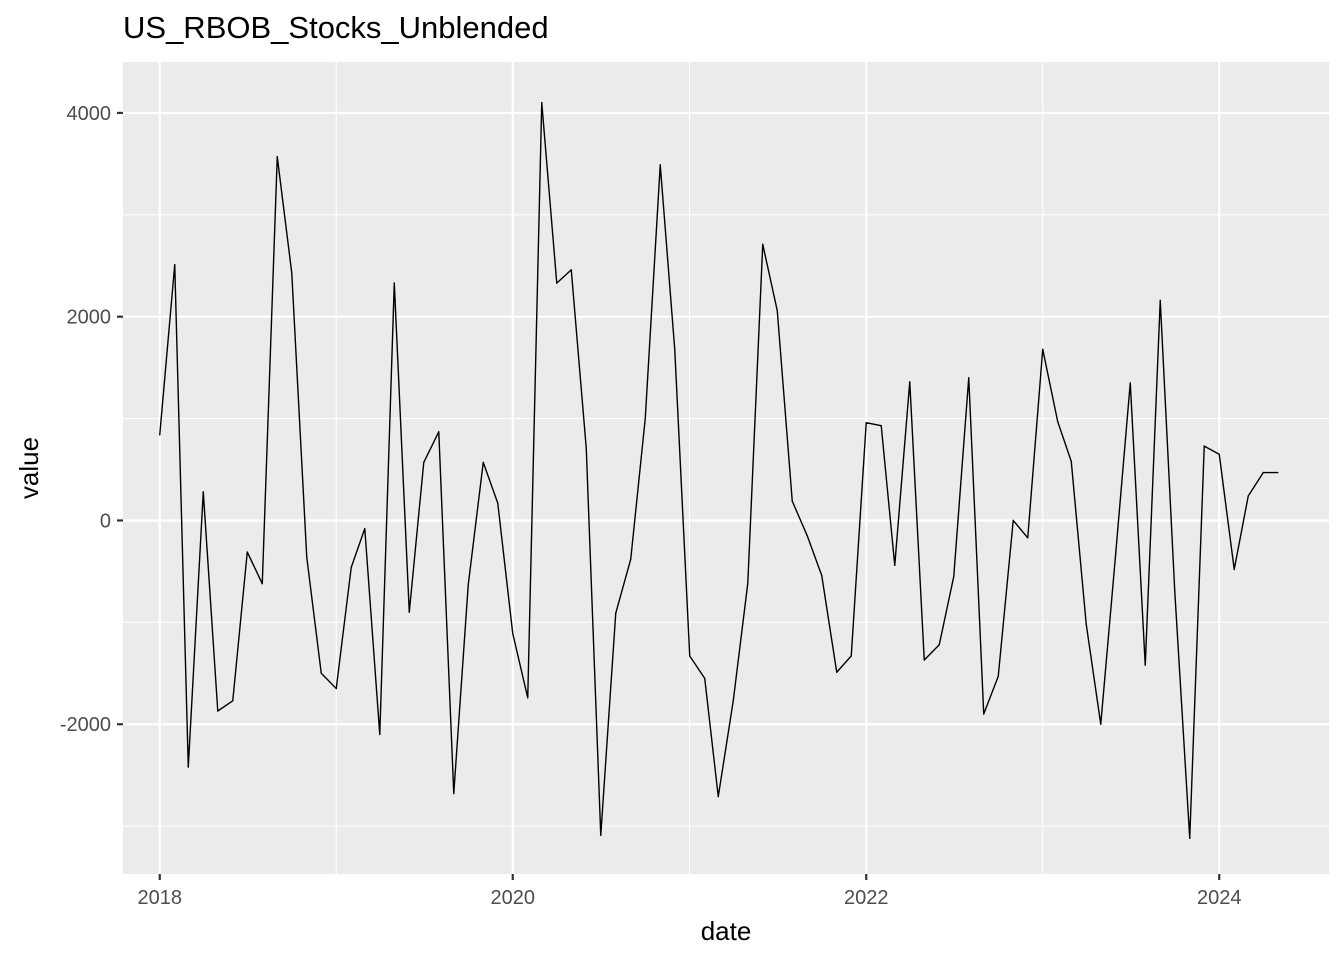 The image size is (1344, 960). What do you see at coordinates (160, 898) in the screenshot?
I see `x-tick-label: 2018` at bounding box center [160, 898].